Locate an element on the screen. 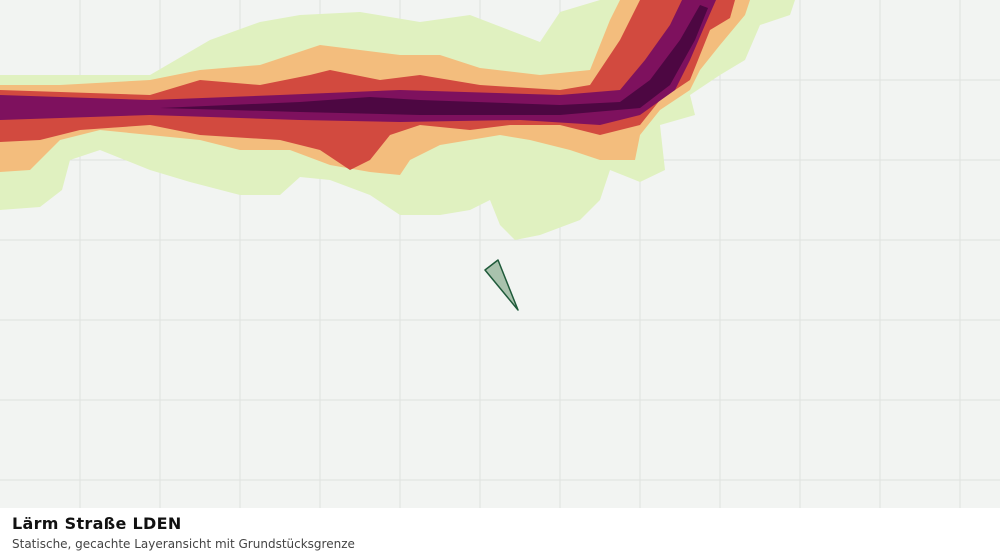  parcel-boundary is located at coordinates (501, 285).